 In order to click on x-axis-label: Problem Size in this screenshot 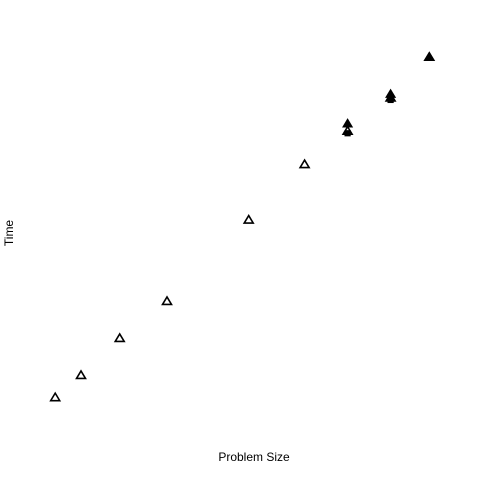, I will do `click(254, 457)`.